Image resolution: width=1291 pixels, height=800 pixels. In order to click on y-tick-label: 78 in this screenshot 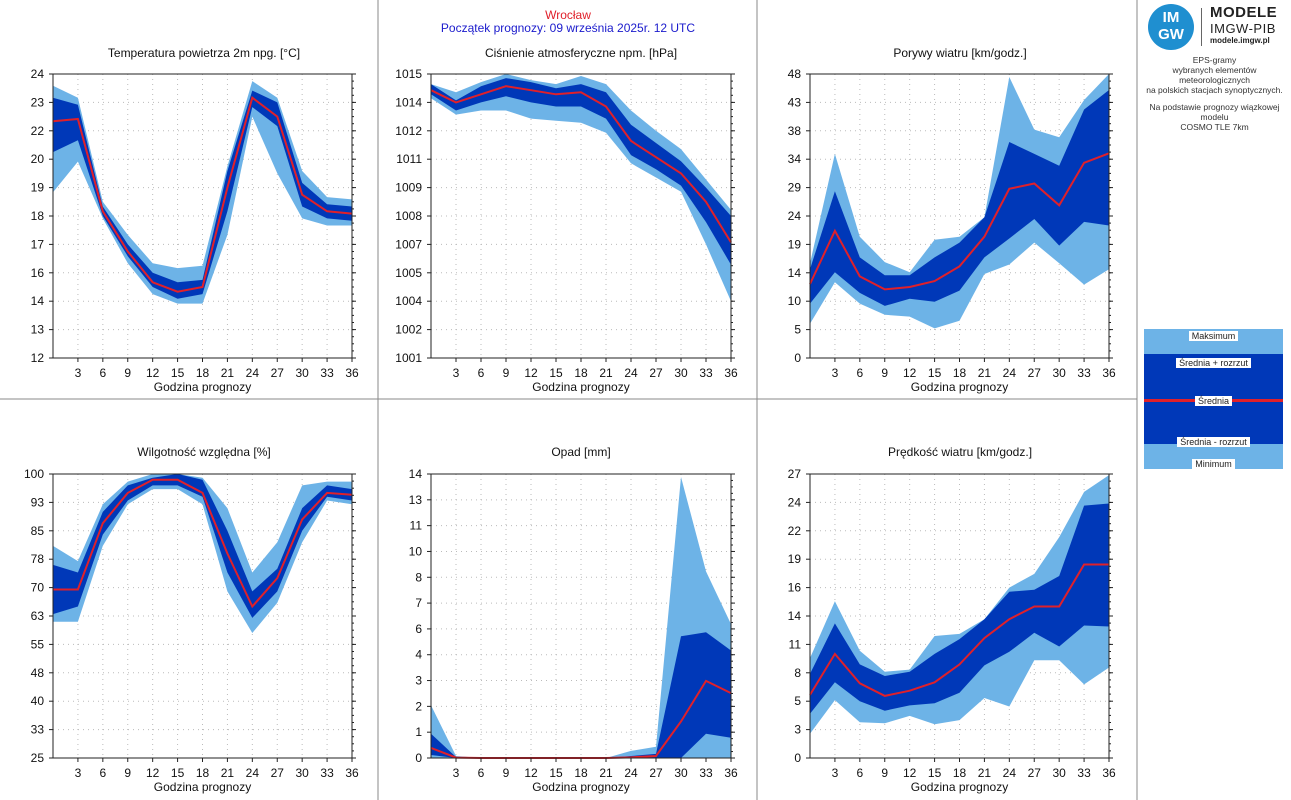, I will do `click(38, 559)`.